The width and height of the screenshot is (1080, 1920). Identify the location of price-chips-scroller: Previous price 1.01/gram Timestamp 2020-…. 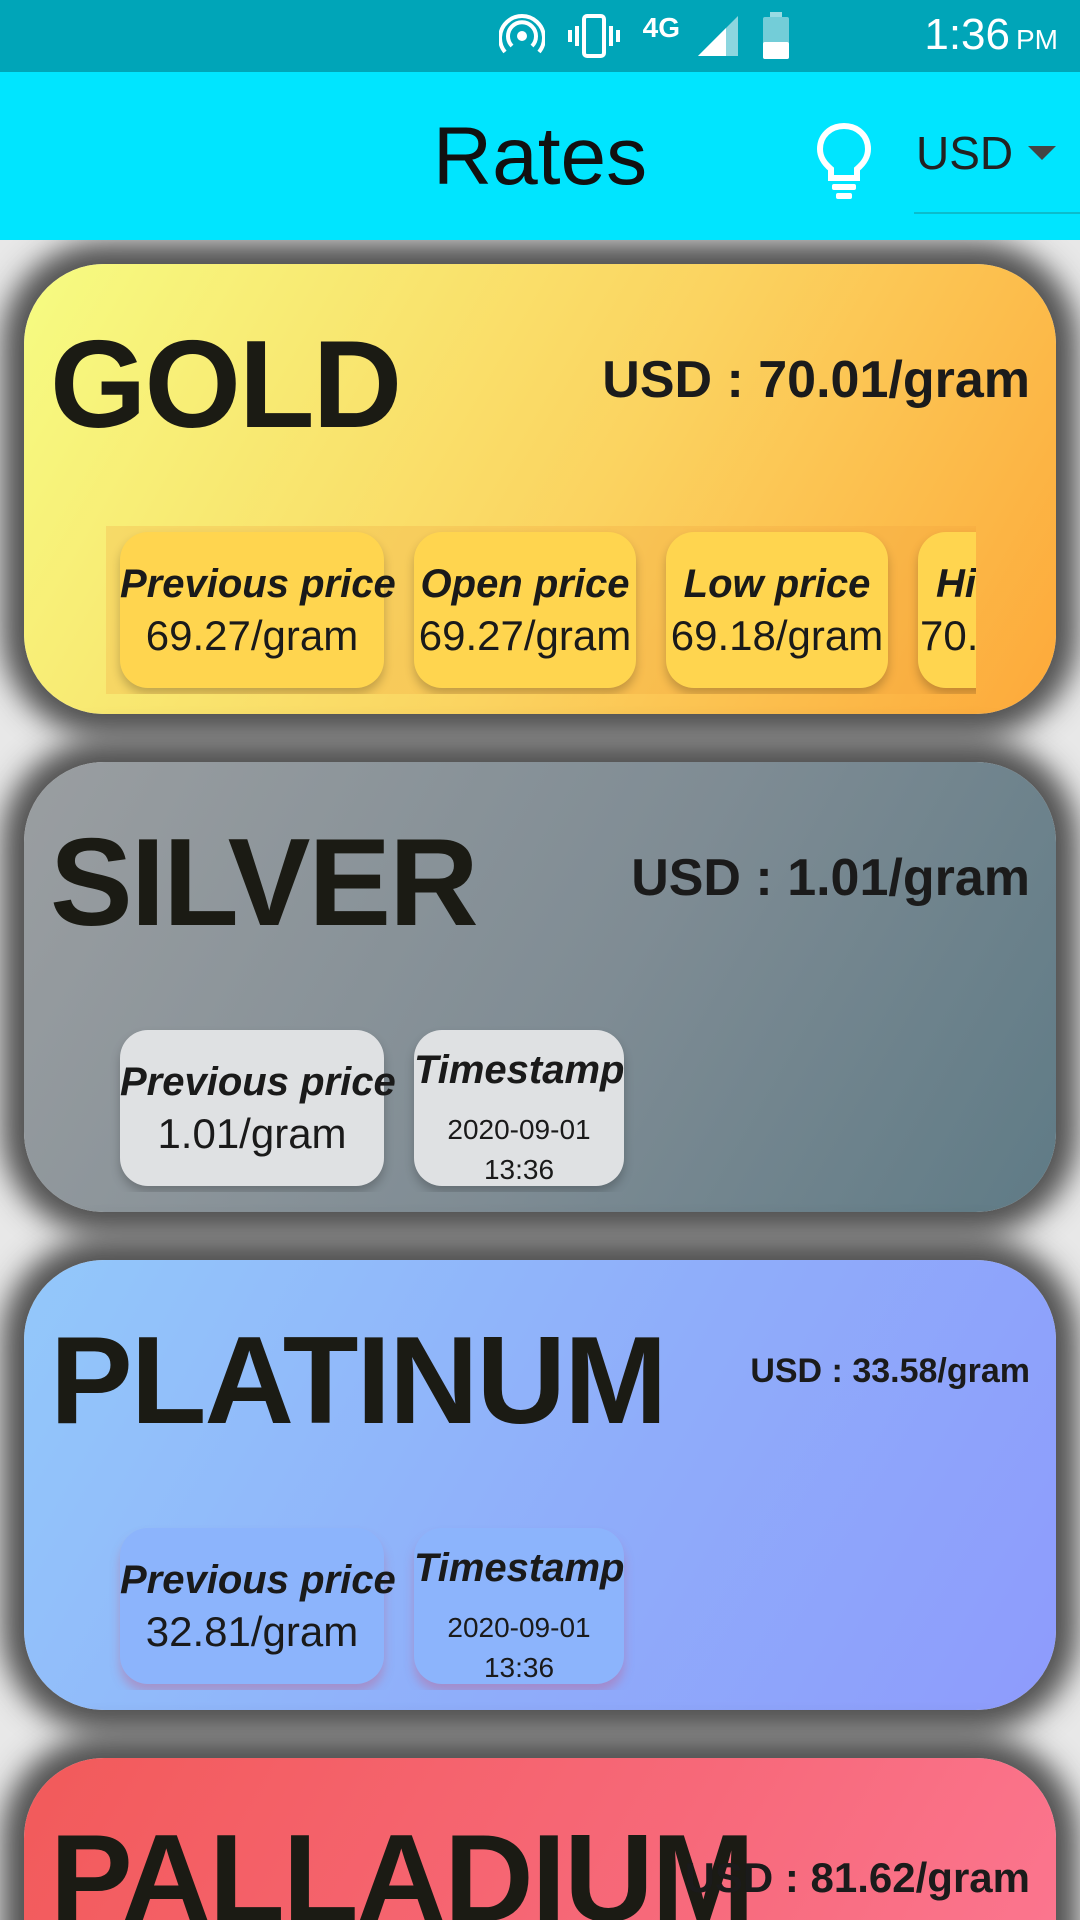
(541, 1108).